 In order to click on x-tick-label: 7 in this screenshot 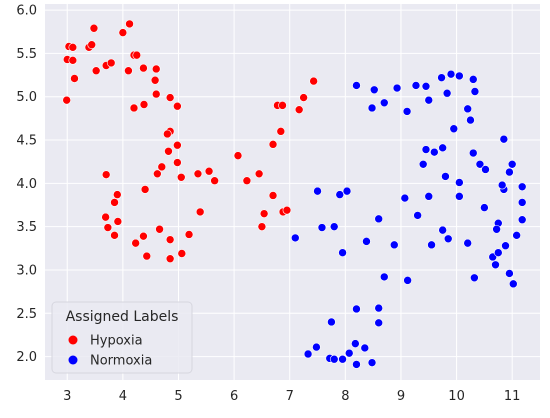, I will do `click(290, 396)`.